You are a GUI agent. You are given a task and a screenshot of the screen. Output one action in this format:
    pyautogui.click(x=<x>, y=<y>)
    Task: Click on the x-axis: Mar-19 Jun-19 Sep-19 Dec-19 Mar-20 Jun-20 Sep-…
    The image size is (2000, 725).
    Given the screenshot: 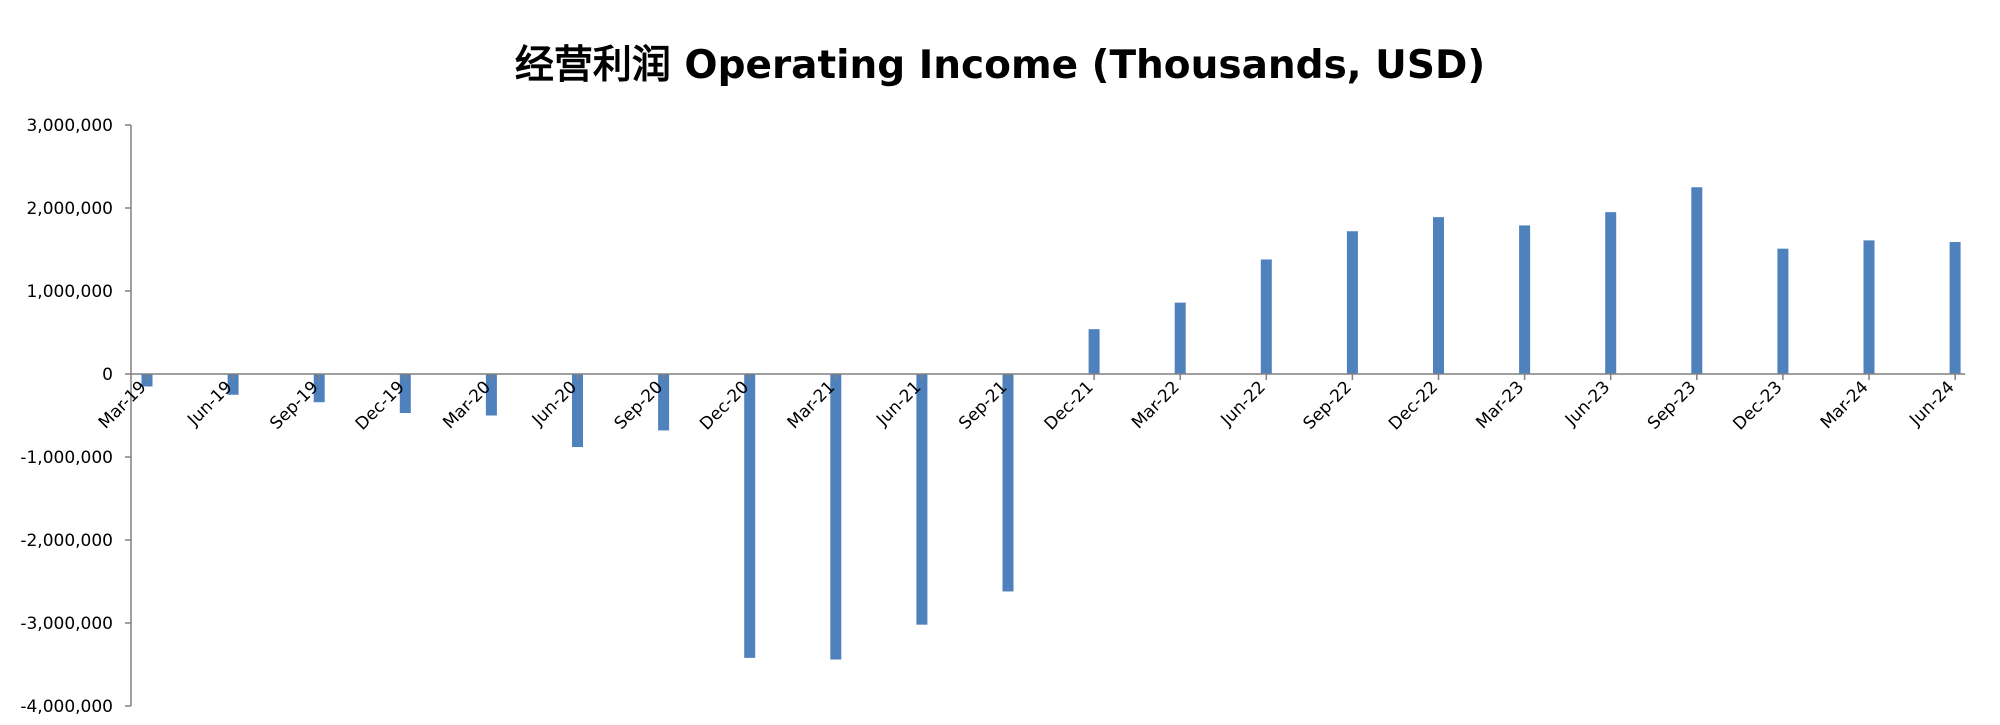 What is the action you would take?
    pyautogui.click(x=1030, y=403)
    